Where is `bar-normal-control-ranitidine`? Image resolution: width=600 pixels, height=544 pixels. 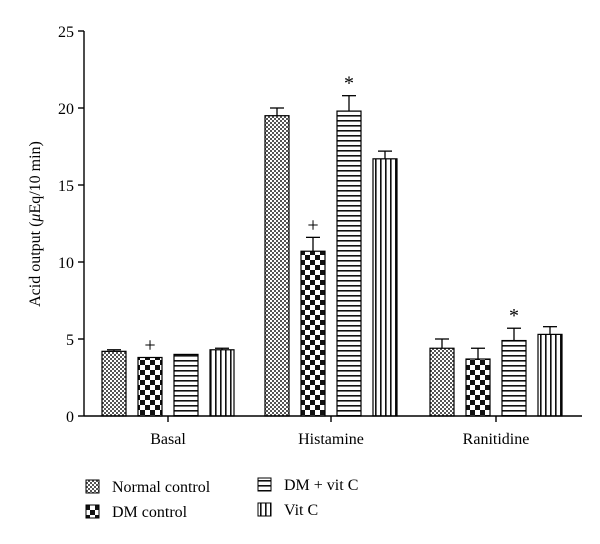
bar-normal-control-ranitidine is located at coordinates (442, 382).